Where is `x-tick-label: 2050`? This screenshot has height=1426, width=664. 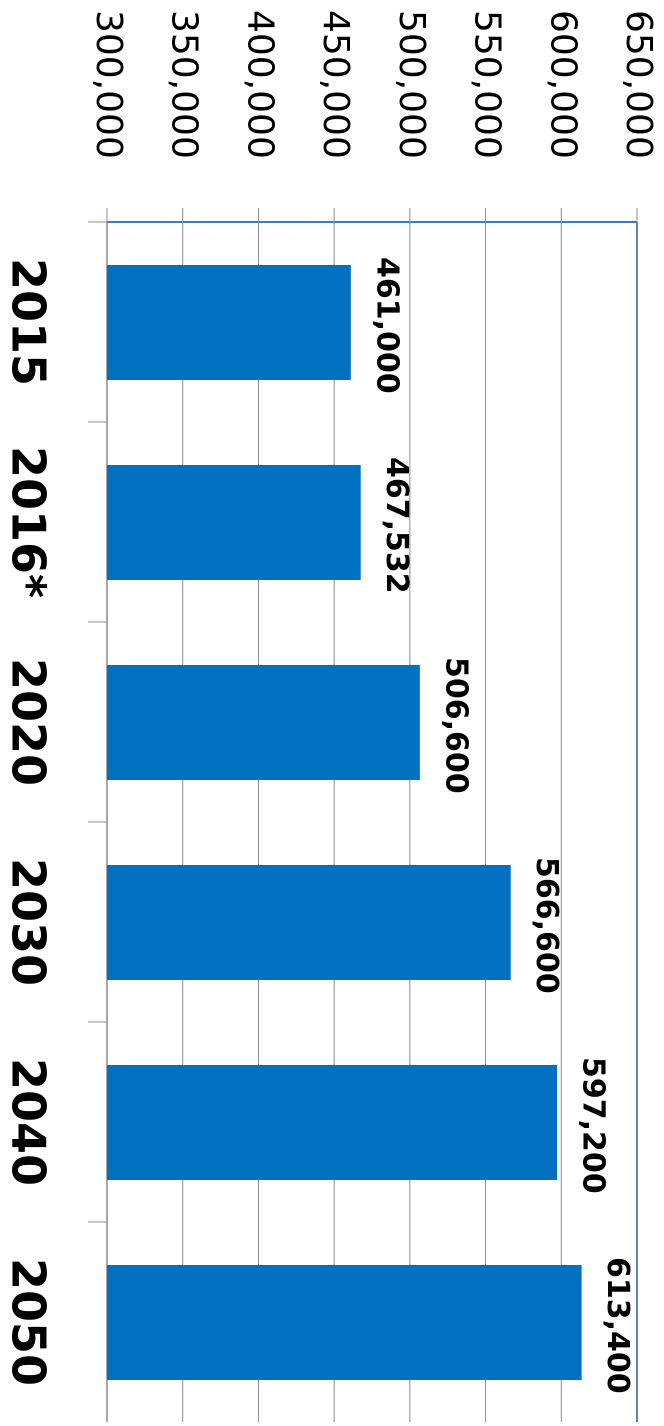 x-tick-label: 2050 is located at coordinates (29, 1322).